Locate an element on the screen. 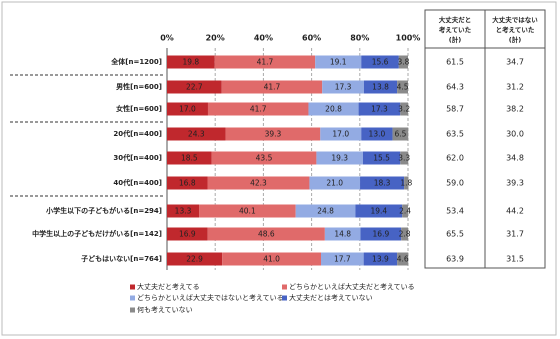  value-label: 48.6 is located at coordinates (266, 234).